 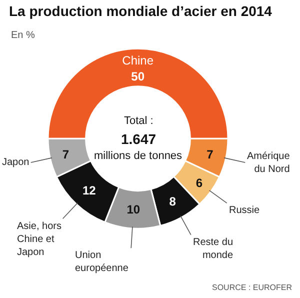 What do you see at coordinates (16, 162) in the screenshot?
I see `slice-label: Japon` at bounding box center [16, 162].